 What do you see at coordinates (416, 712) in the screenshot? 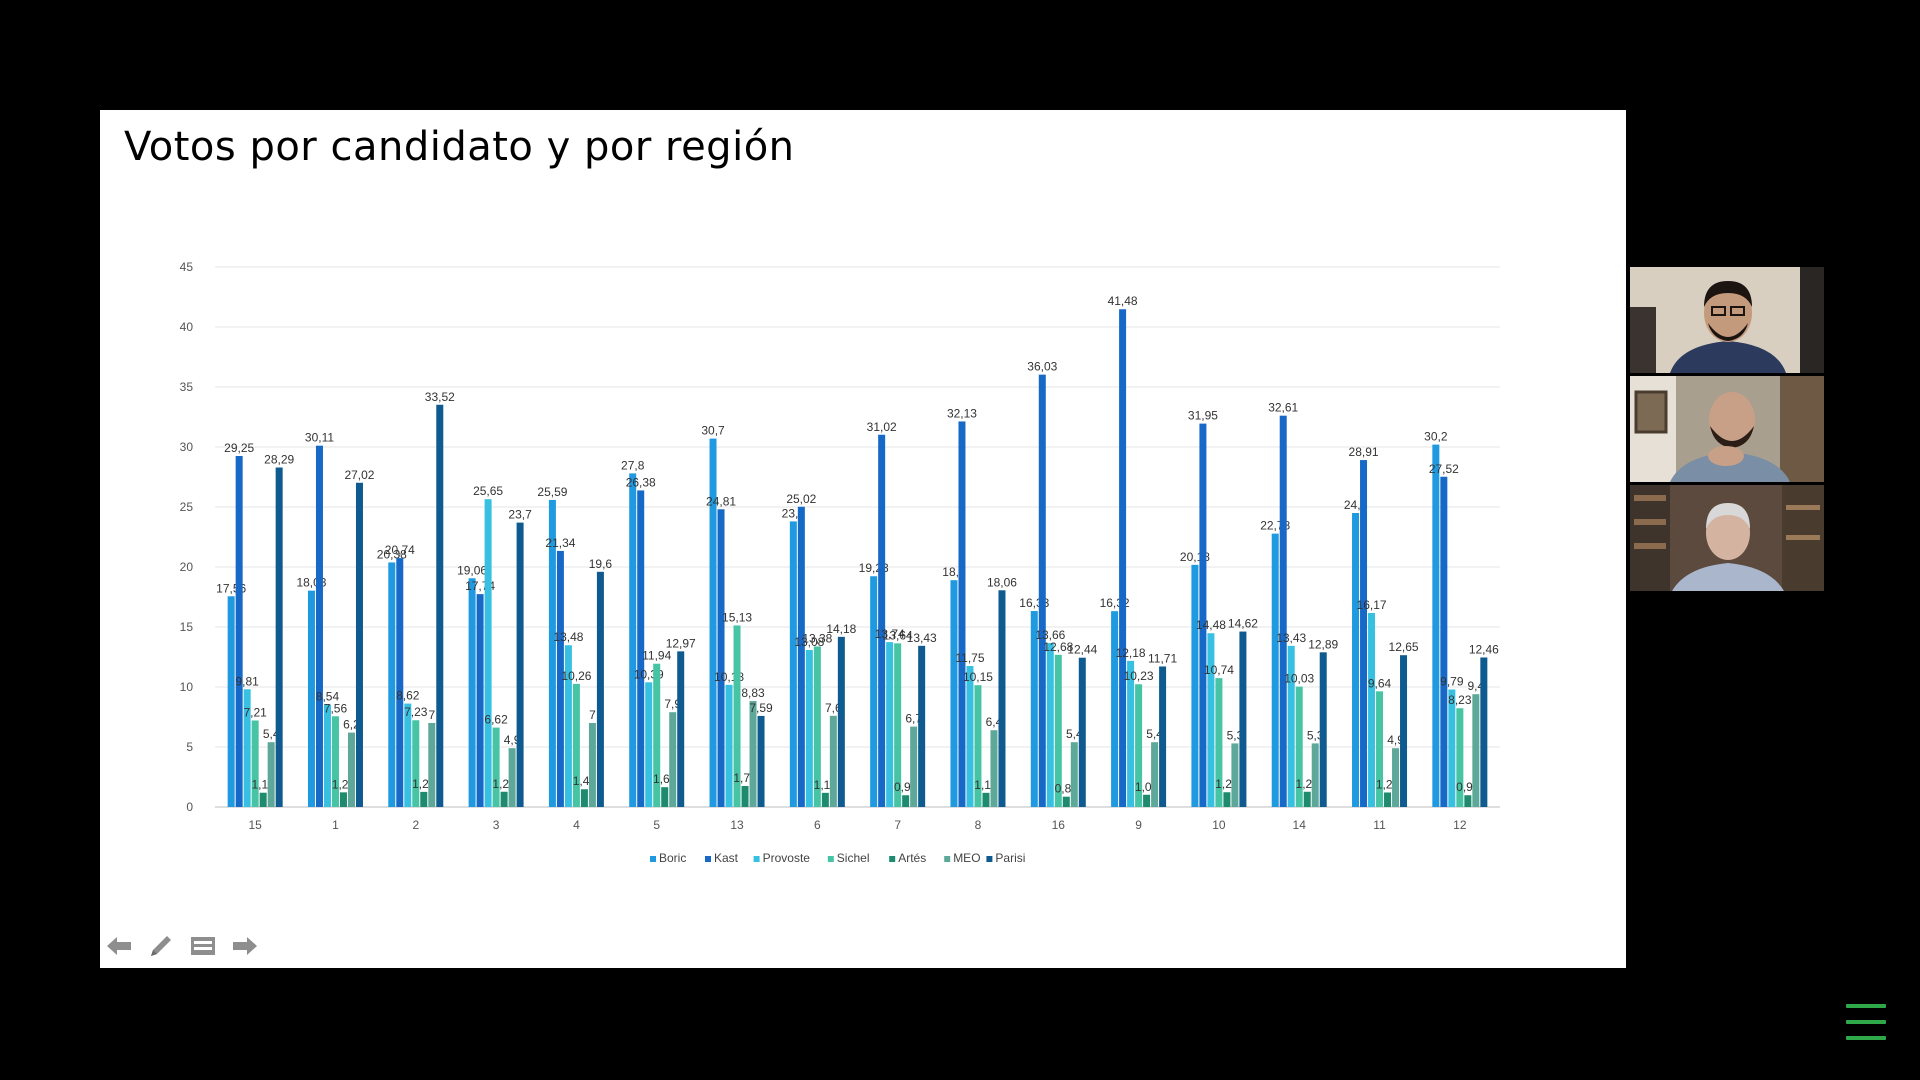
I see `data-label: 7,23` at bounding box center [416, 712].